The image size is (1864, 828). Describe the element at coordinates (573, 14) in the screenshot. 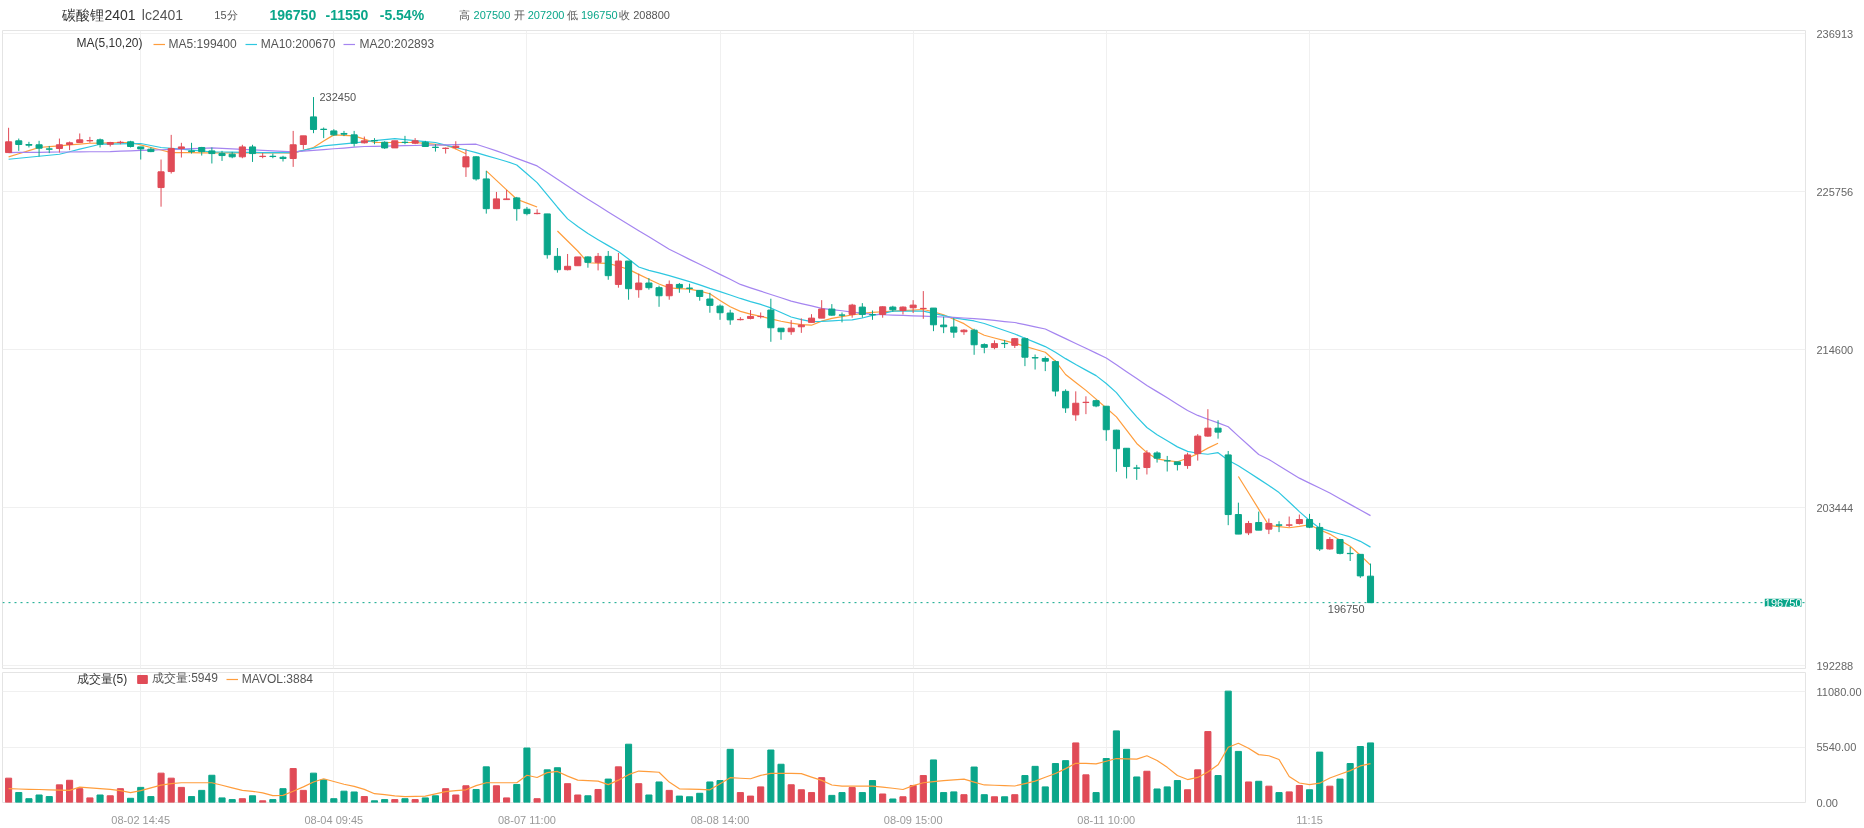

I see `text: 低` at that location.